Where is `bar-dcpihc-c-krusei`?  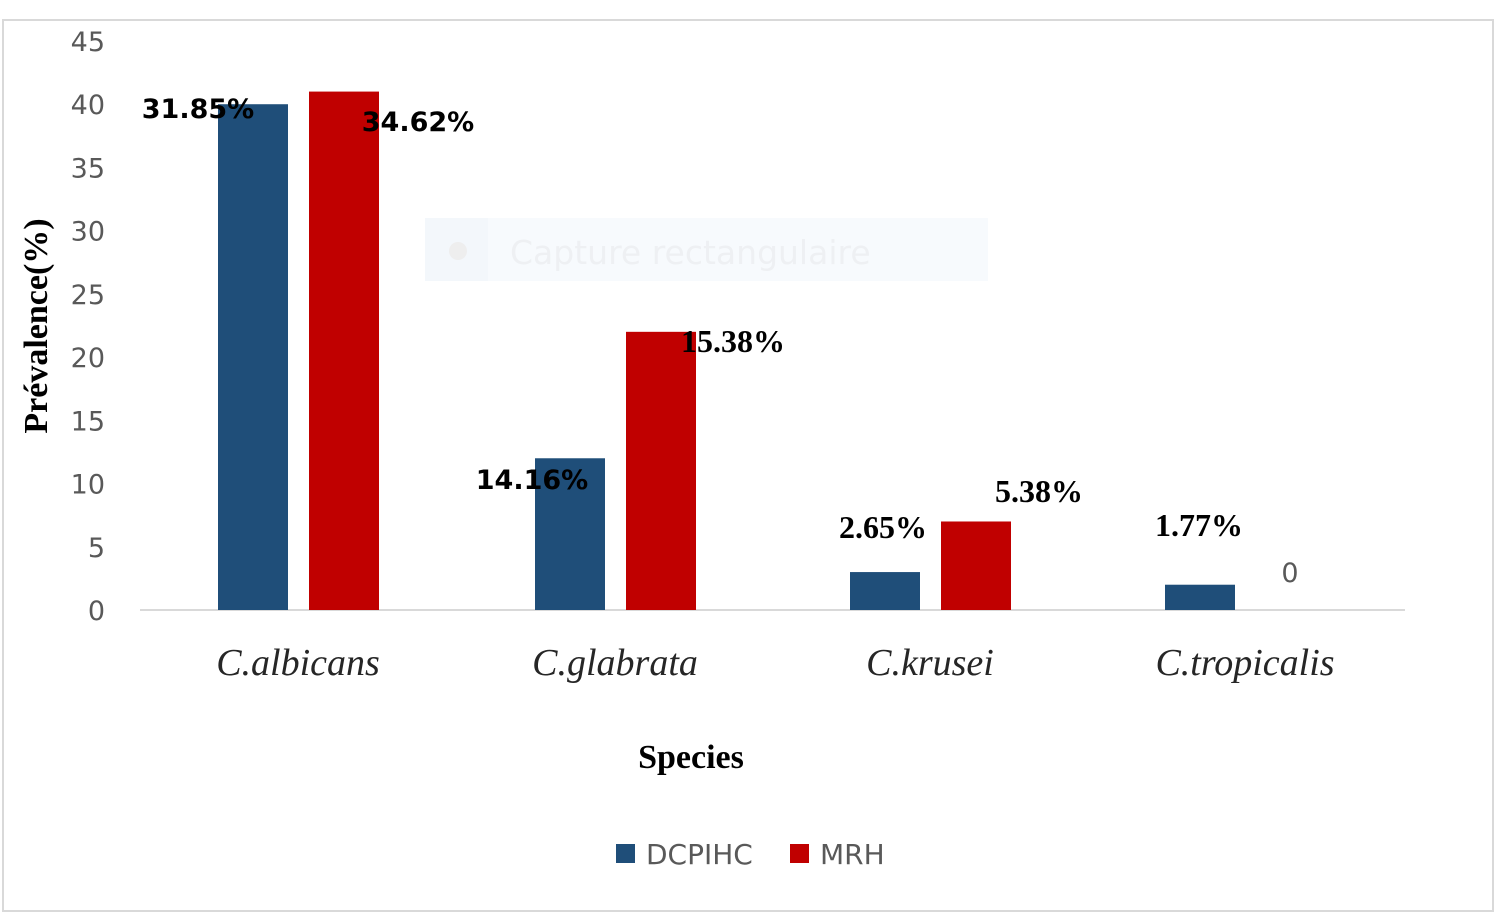 bar-dcpihc-c-krusei is located at coordinates (885, 591).